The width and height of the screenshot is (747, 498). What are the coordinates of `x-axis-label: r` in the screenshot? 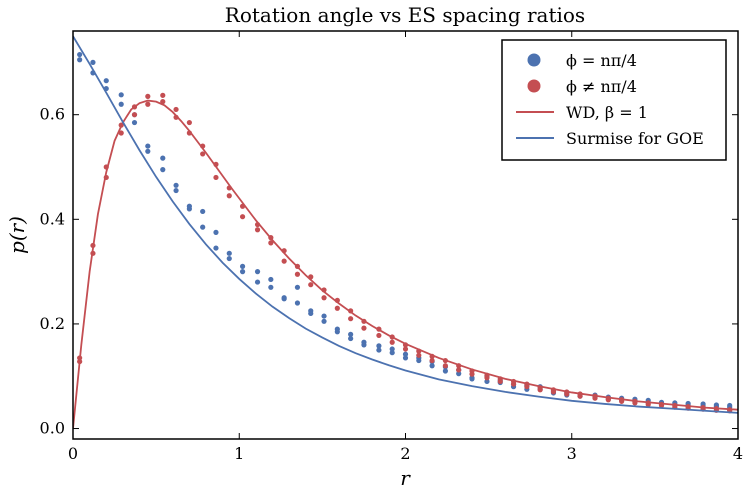 It's located at (405, 478).